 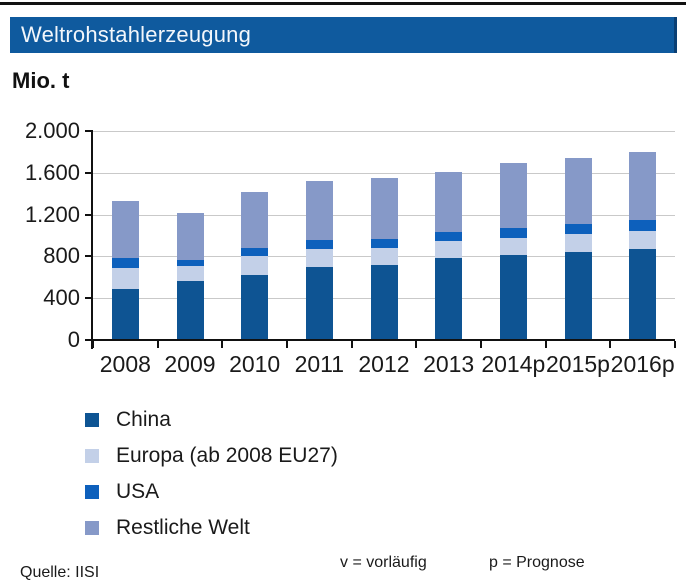 I want to click on legend-item-china: China, so click(x=295, y=420).